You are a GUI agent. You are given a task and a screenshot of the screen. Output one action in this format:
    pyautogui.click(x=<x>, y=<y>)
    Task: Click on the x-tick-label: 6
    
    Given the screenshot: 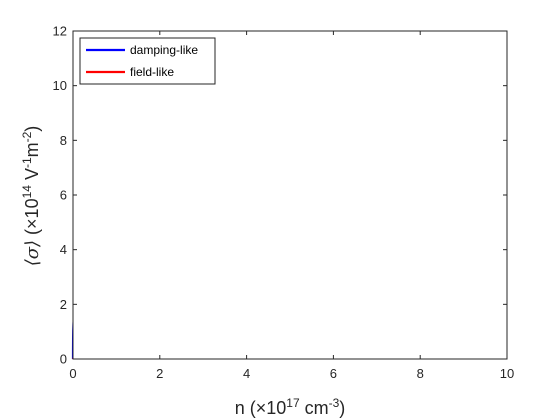 What is the action you would take?
    pyautogui.click(x=333, y=373)
    